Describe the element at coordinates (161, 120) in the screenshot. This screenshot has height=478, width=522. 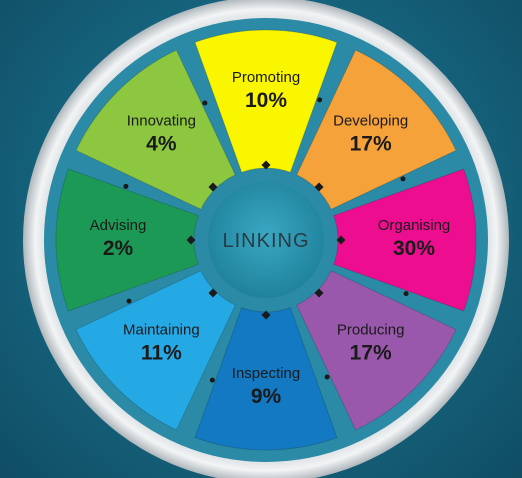
I see `segment-label-innovating: Innovating` at that location.